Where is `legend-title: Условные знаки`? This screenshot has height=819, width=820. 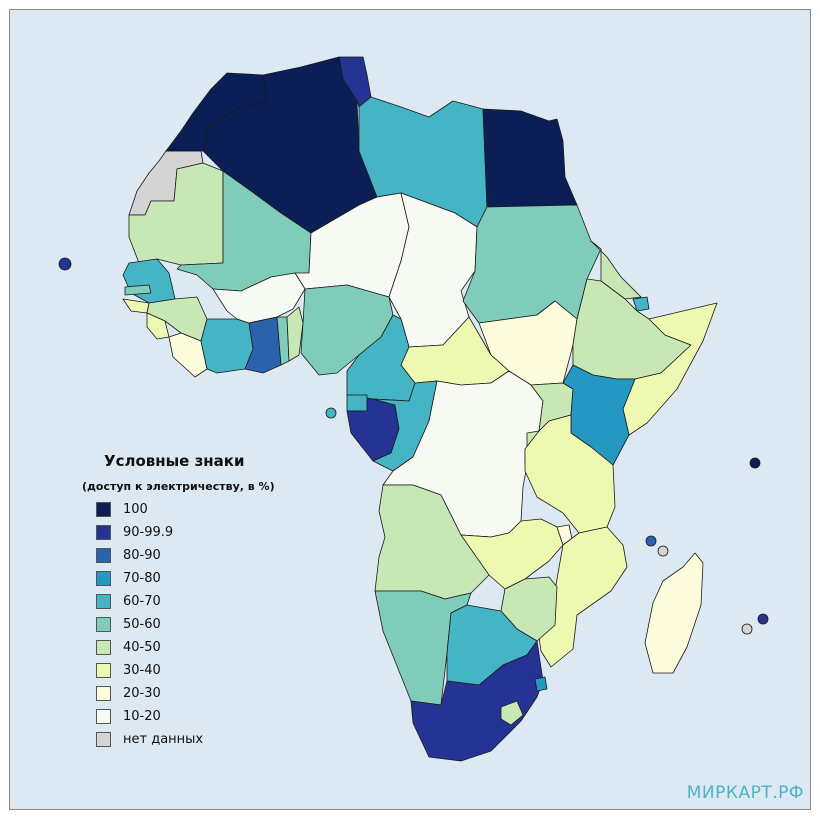
legend-title: Условные знаки is located at coordinates (174, 461).